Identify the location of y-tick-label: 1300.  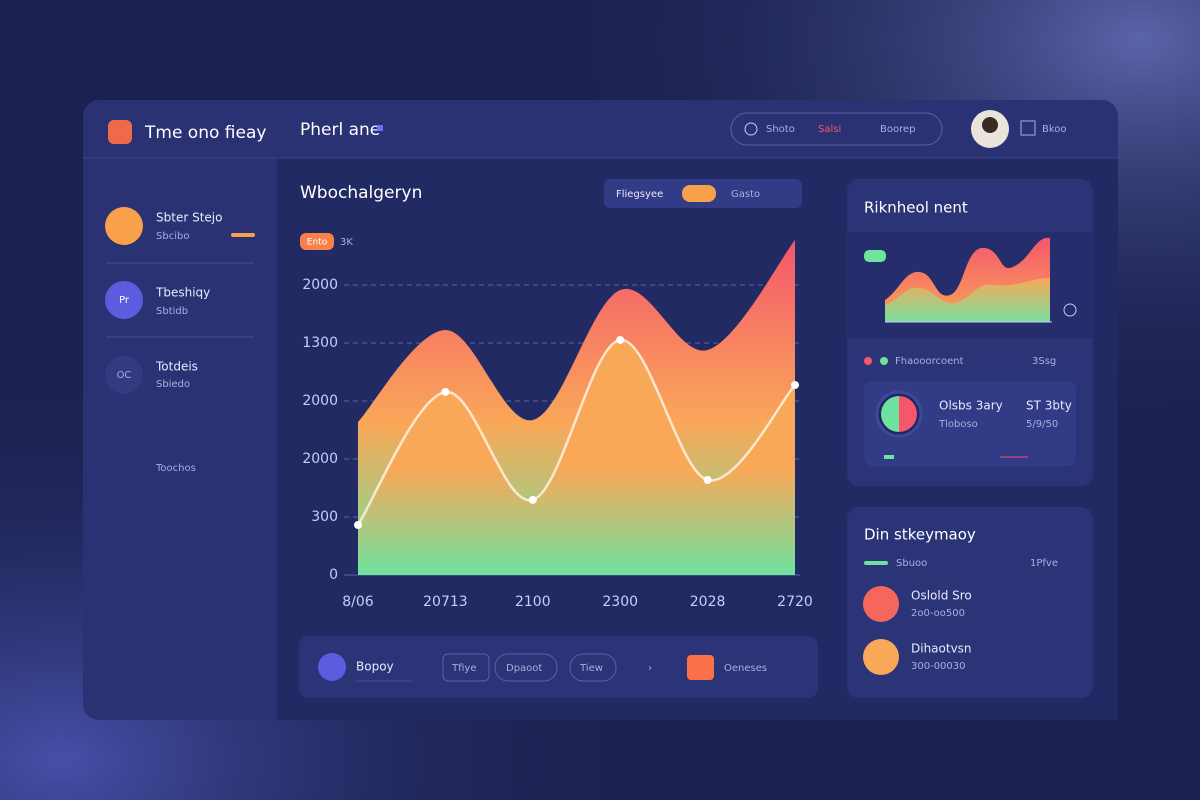
(320, 343).